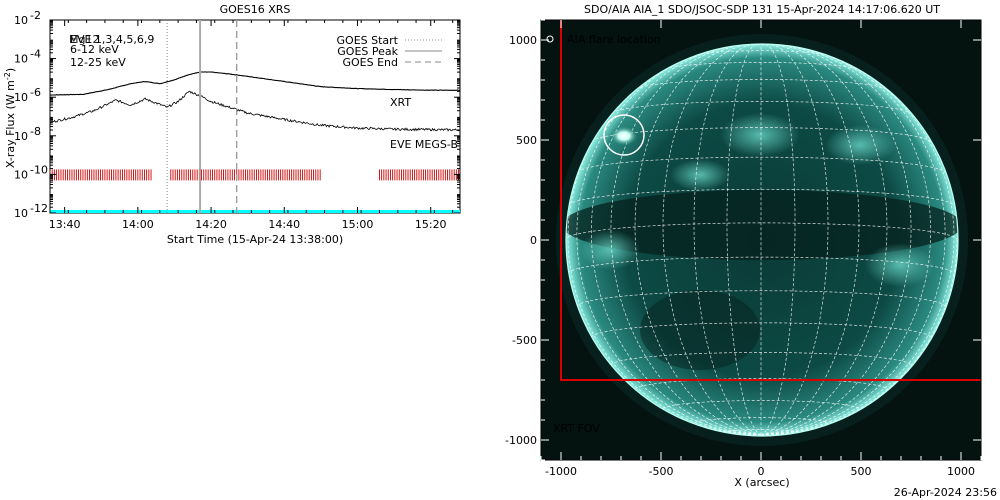 This screenshot has height=500, width=1000. I want to click on x-tick-label: 14:40, so click(284, 224).